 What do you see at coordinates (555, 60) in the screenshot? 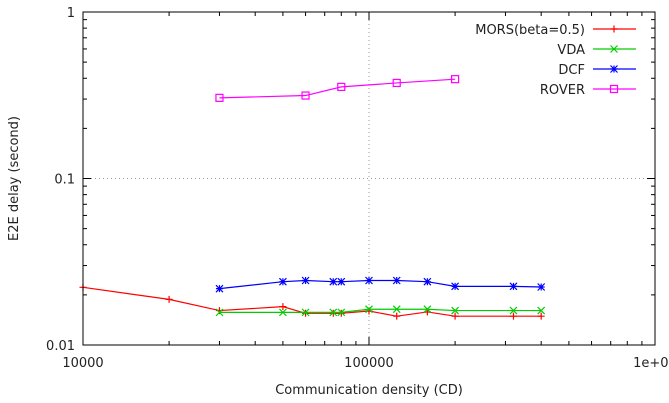
I see `legend: MORS(beta=0.5) VDA DCF ROVER` at bounding box center [555, 60].